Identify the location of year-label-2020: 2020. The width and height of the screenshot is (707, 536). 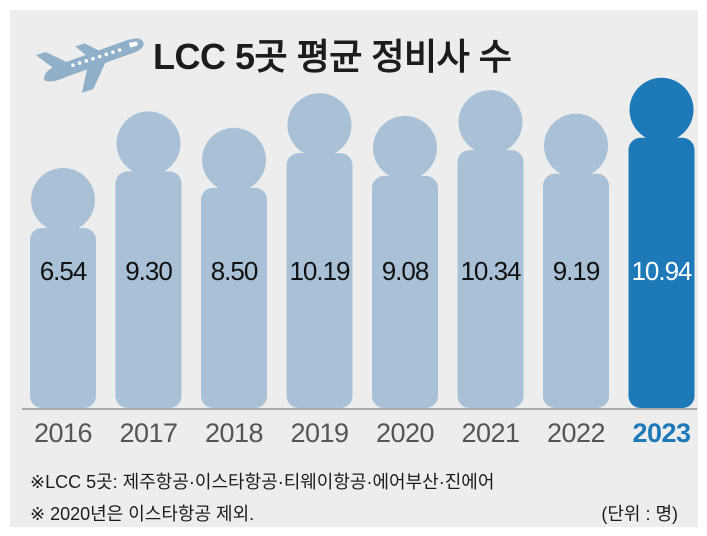
(405, 433).